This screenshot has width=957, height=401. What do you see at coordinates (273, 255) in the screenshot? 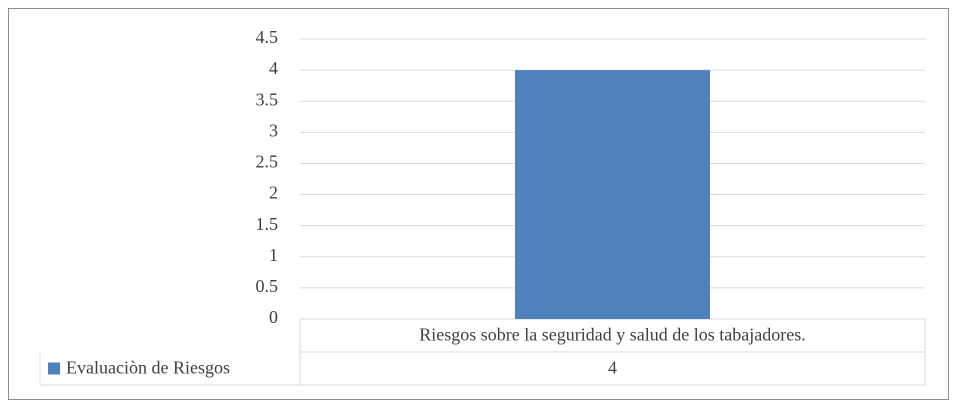
I see `y-tick-label: 1` at bounding box center [273, 255].